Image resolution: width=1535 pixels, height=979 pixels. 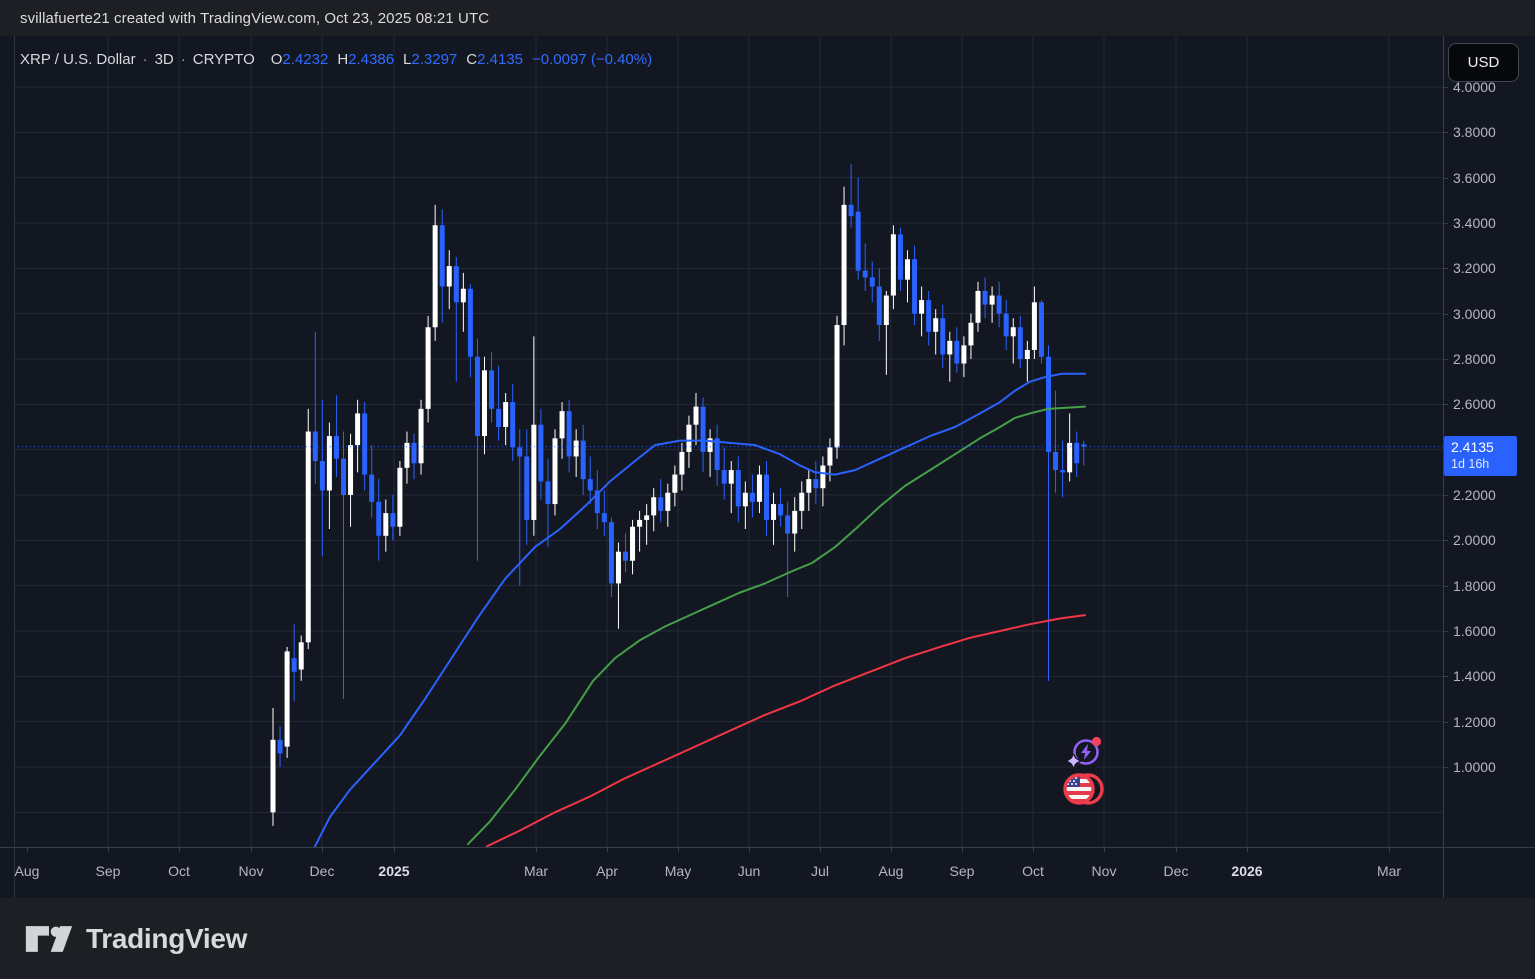 What do you see at coordinates (494, 59) in the screenshot?
I see `close-readout: C2.4135` at bounding box center [494, 59].